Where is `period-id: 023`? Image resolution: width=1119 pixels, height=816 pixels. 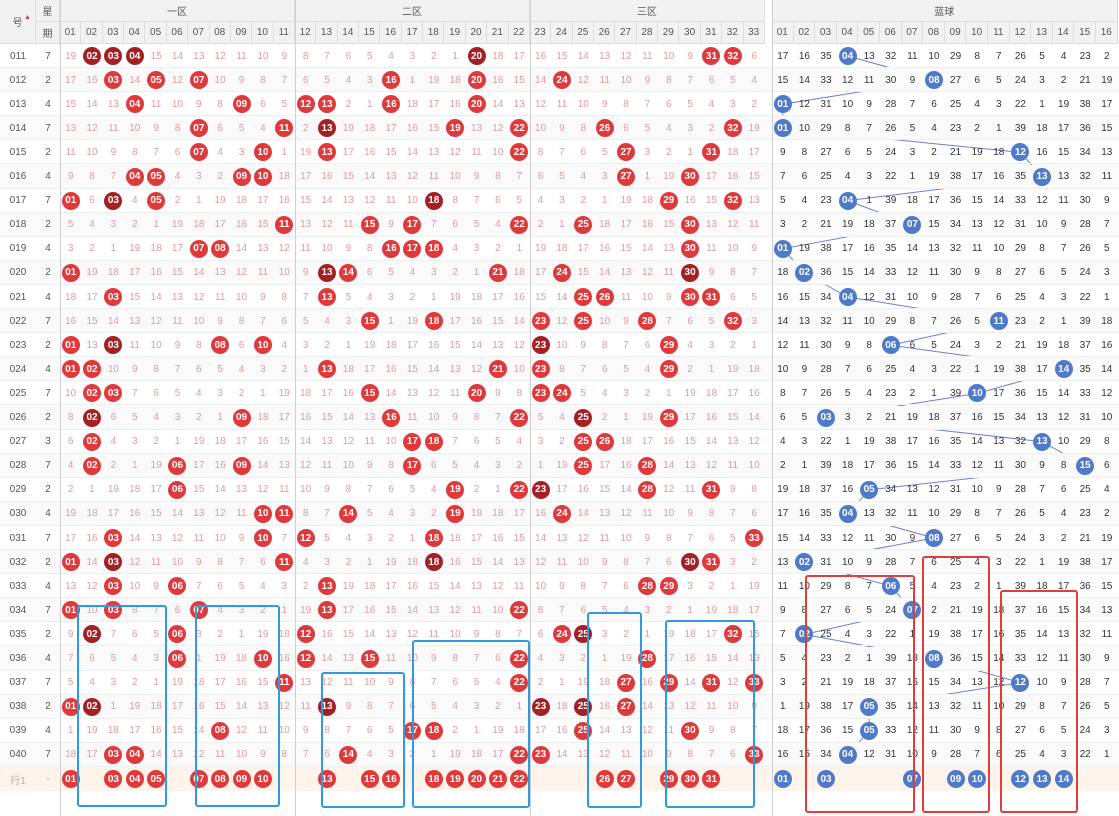 period-id: 023 is located at coordinates (18, 345).